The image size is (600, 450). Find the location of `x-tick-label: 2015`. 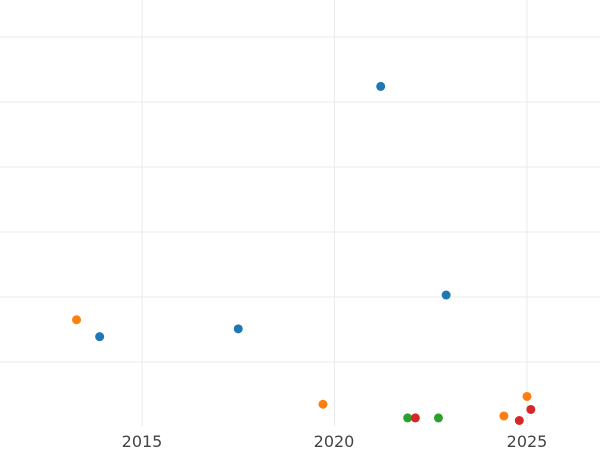

x-tick-label: 2015 is located at coordinates (142, 441).